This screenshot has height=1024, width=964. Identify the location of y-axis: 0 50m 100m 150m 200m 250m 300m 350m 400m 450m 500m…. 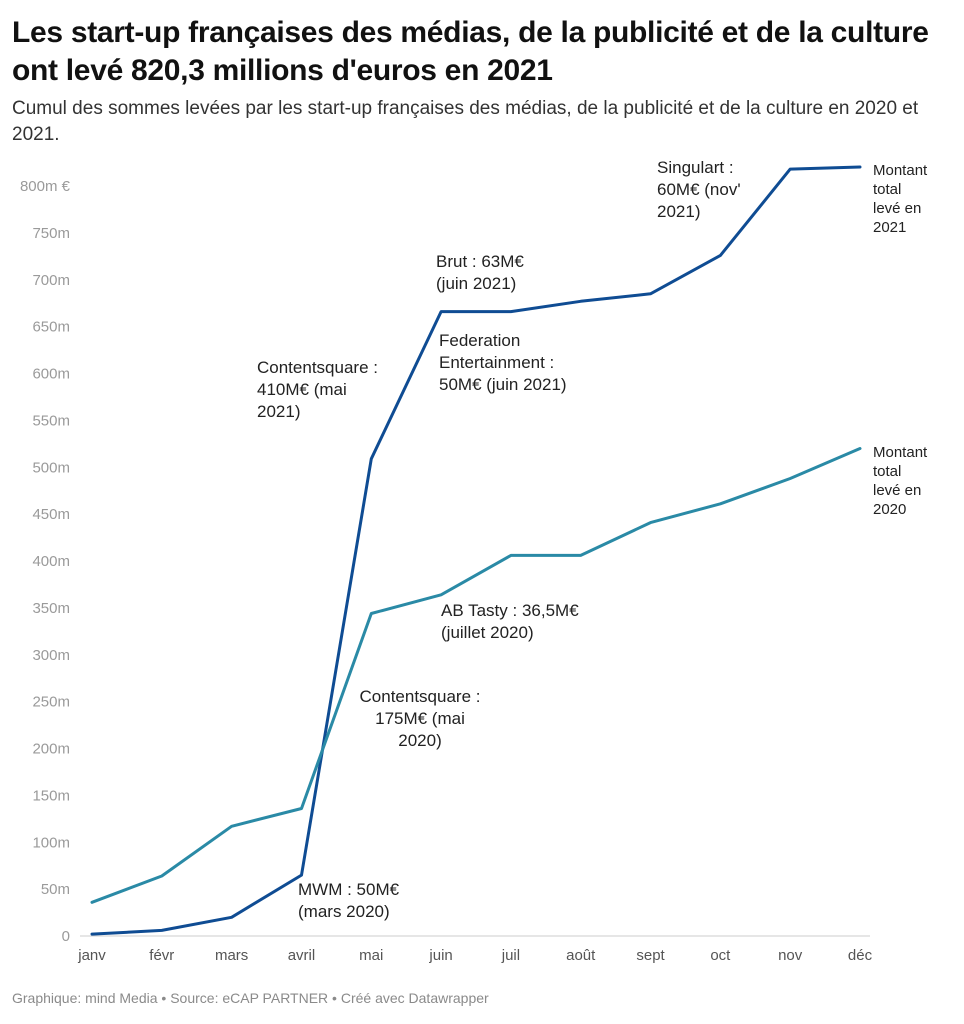
(45, 561).